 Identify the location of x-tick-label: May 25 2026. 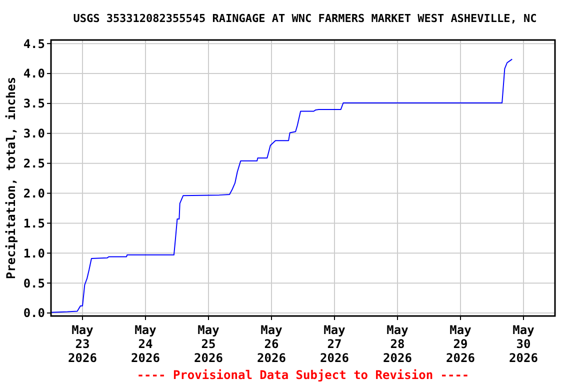
(208, 344).